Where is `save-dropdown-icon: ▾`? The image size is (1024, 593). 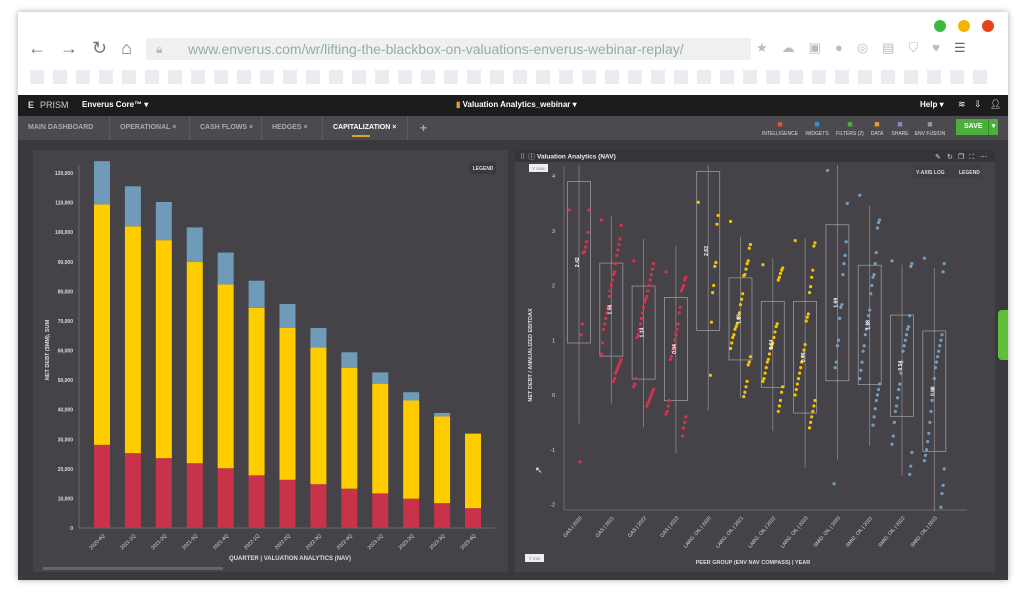 save-dropdown-icon: ▾ is located at coordinates (993, 127).